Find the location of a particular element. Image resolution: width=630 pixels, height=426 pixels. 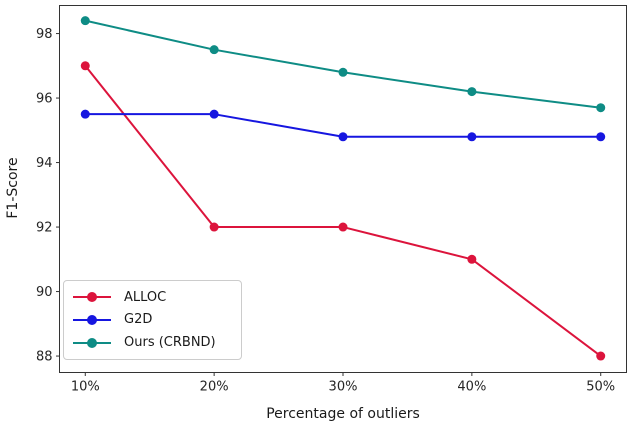

x-tick-label: 50% is located at coordinates (600, 387).